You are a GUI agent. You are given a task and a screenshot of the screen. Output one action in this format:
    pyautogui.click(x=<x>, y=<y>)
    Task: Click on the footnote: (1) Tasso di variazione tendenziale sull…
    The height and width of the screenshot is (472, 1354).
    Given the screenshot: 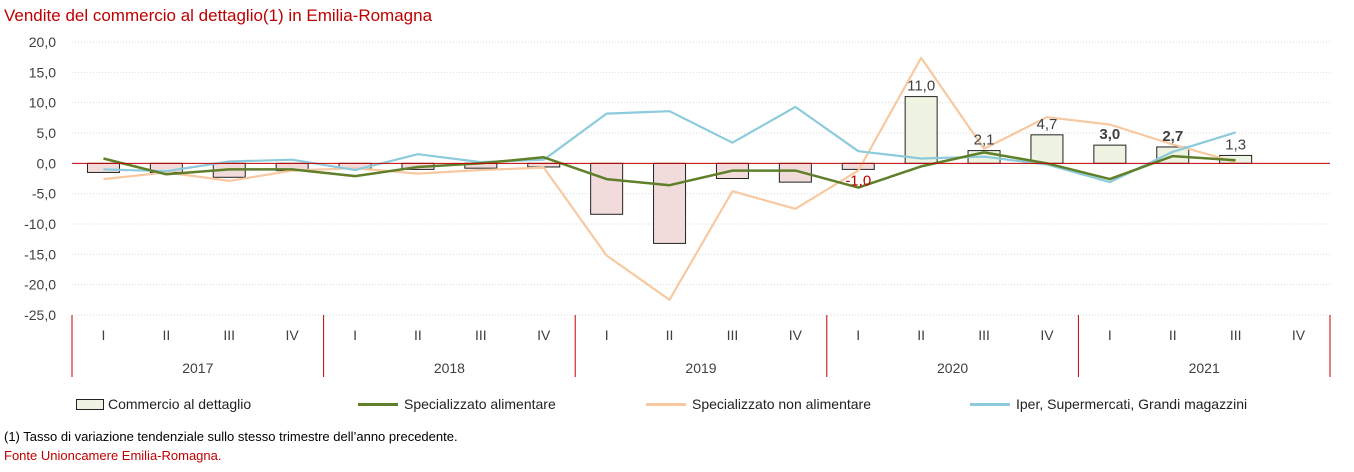 What is the action you would take?
    pyautogui.click(x=231, y=436)
    